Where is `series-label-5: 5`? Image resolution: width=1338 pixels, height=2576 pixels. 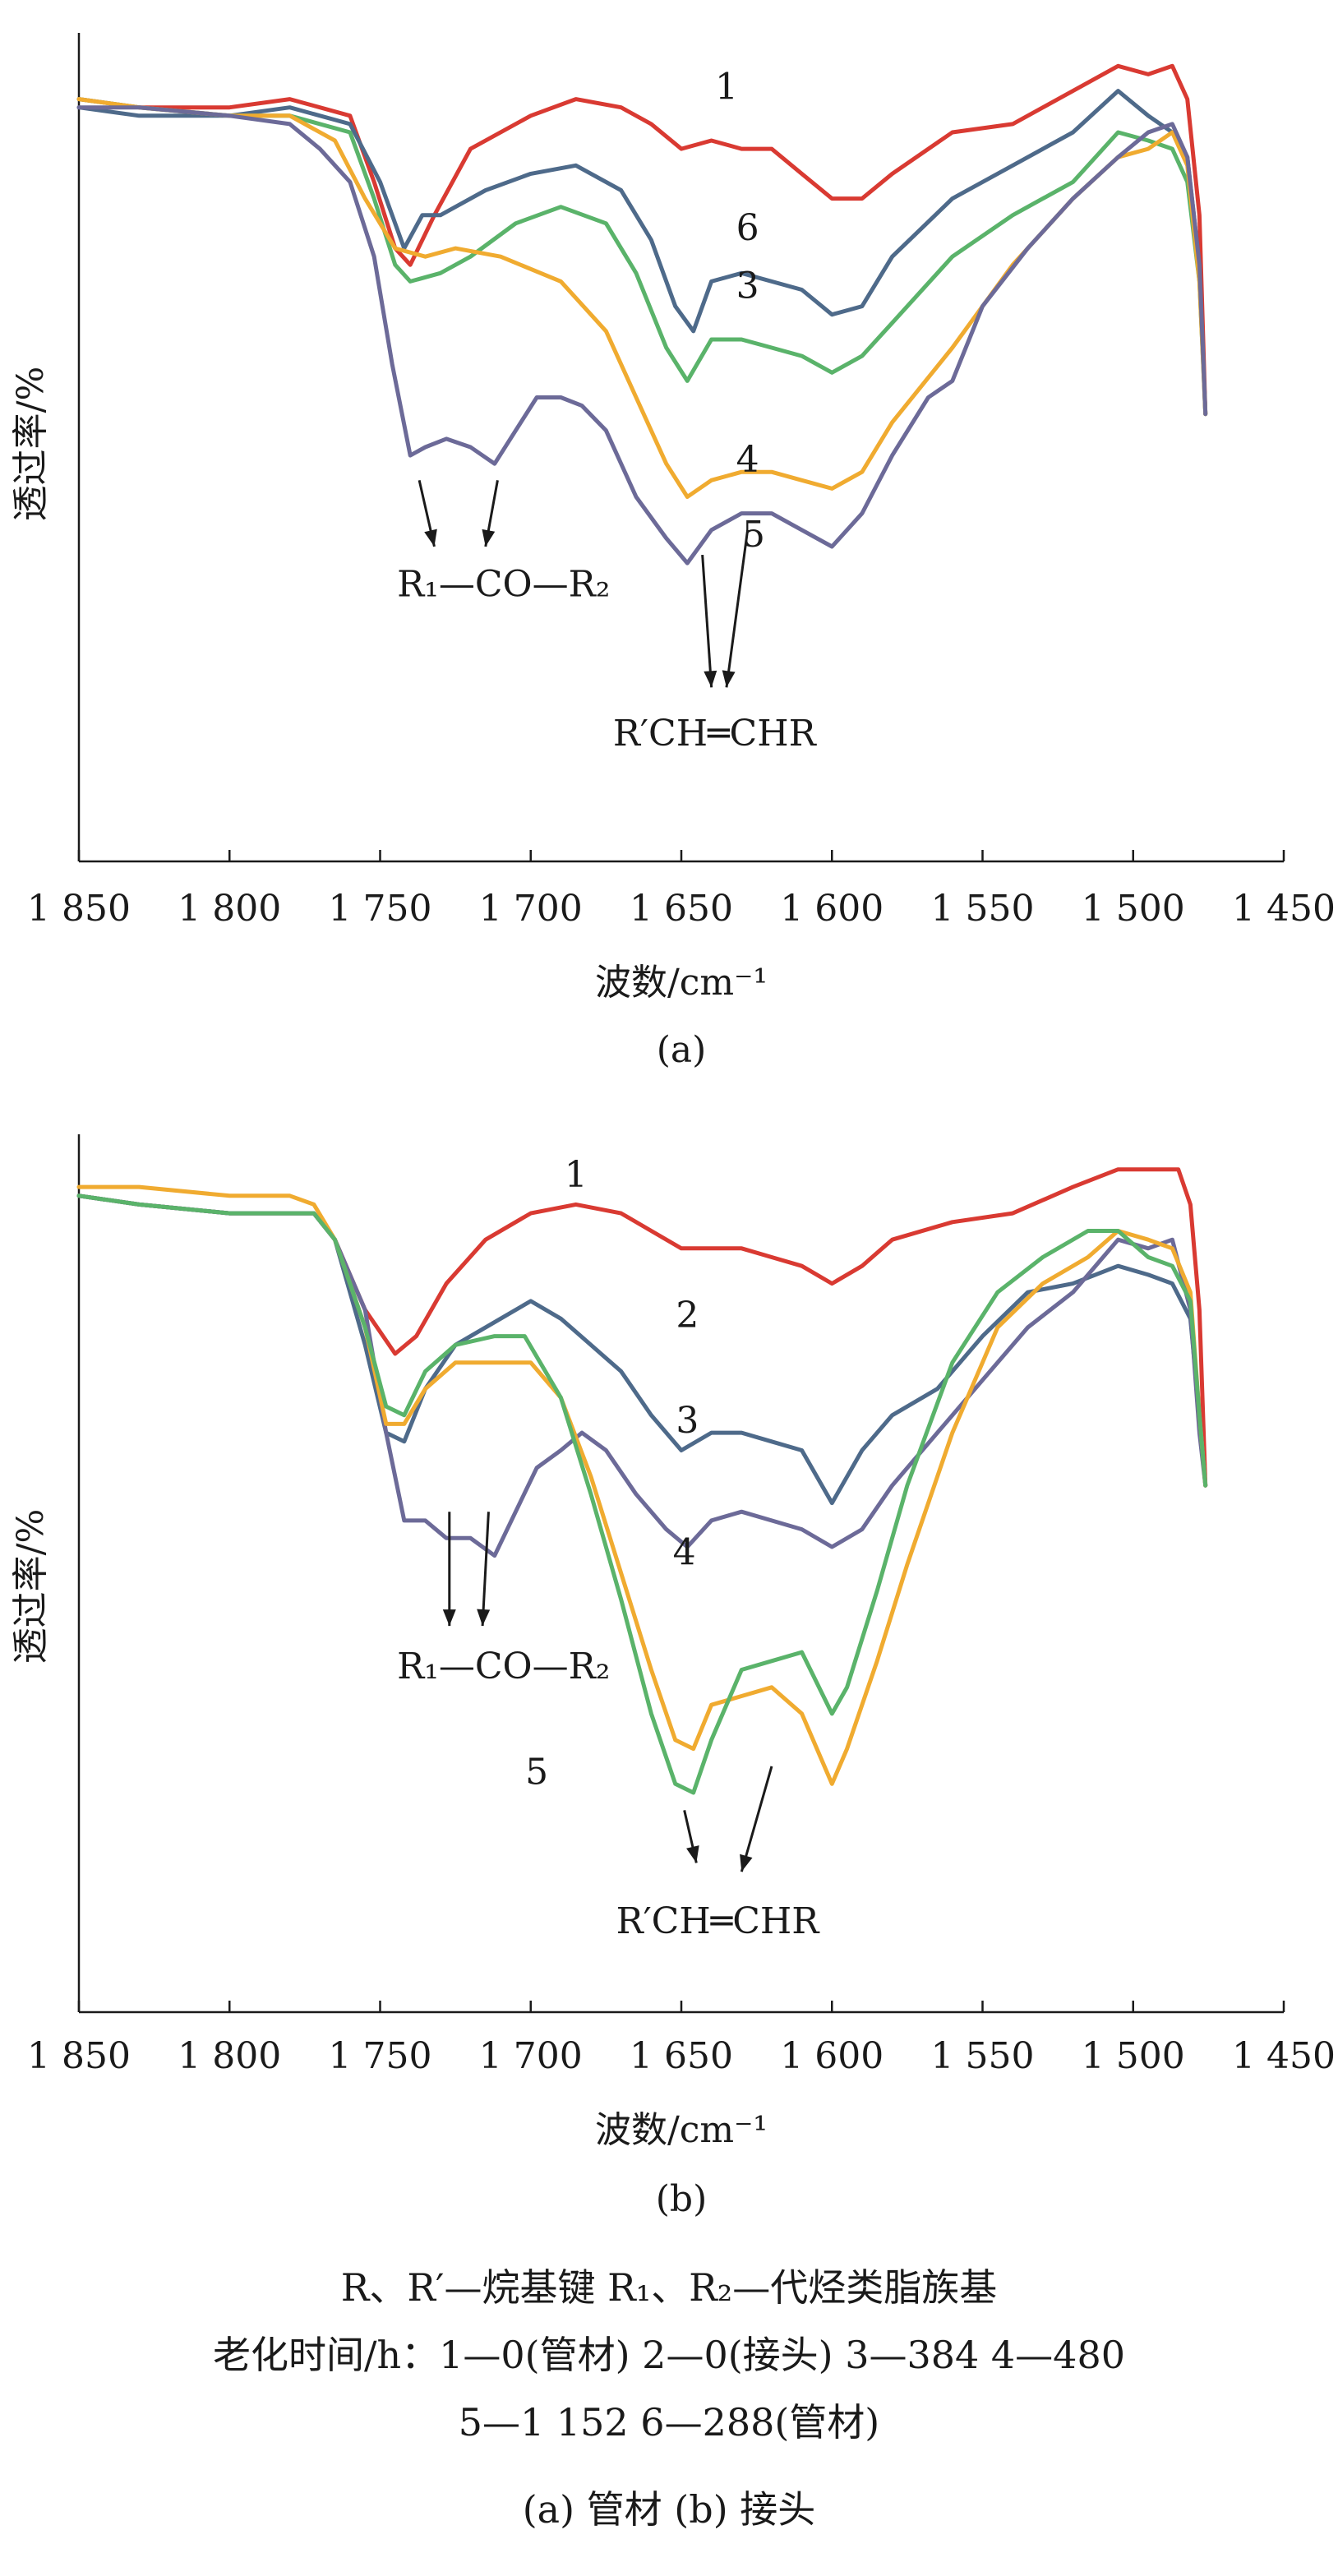
series-label-5: 5 is located at coordinates (537, 1772).